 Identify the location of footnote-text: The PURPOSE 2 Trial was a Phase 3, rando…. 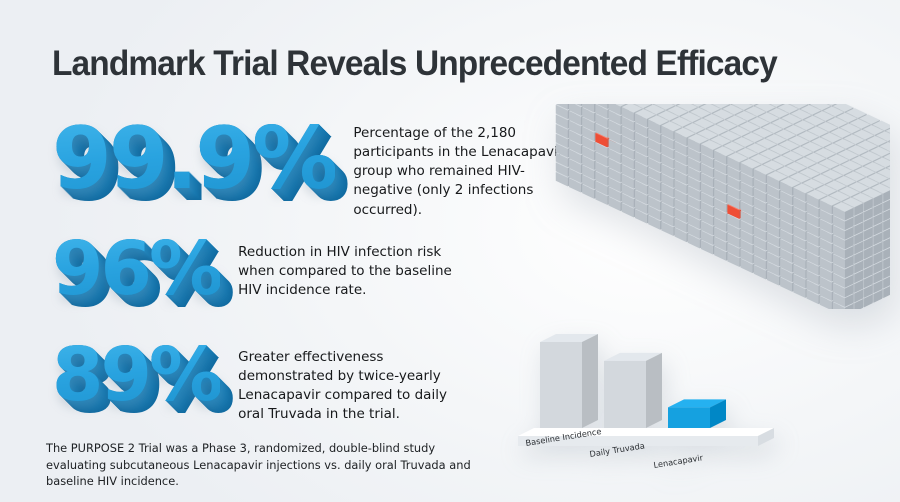
(258, 465).